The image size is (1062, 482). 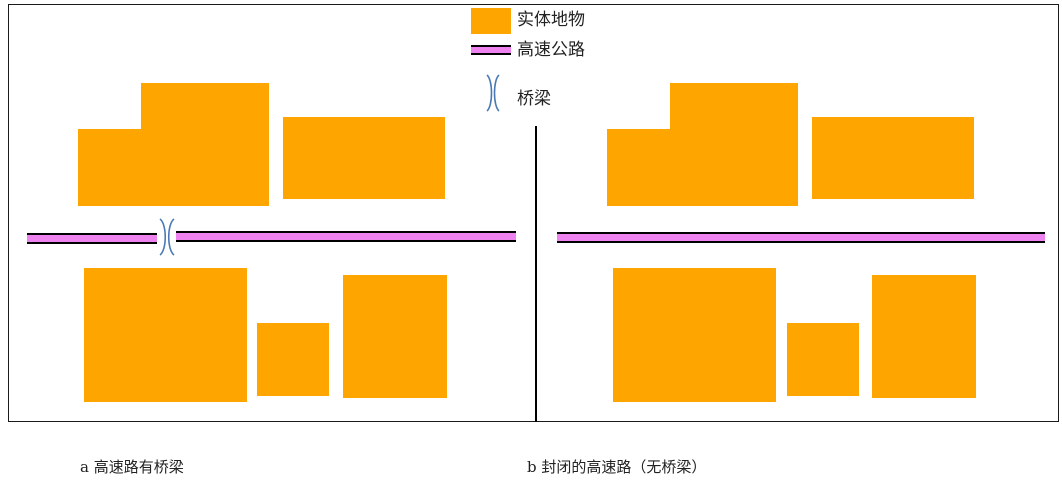 What do you see at coordinates (534, 99) in the screenshot?
I see `legend-bridge-label: 桥梁` at bounding box center [534, 99].